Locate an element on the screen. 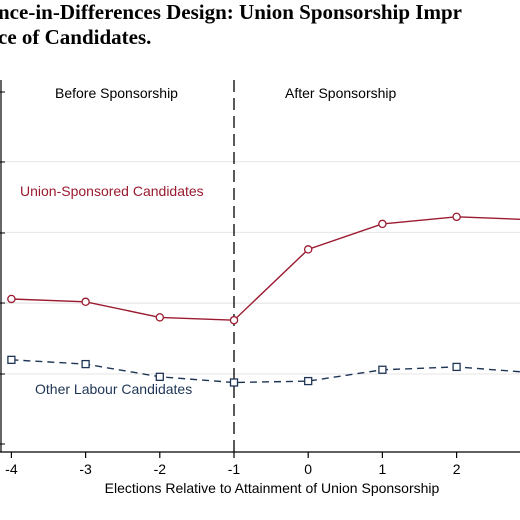 The image size is (520, 520). other-labour-series-label: Other Labour Candidates is located at coordinates (113, 389).